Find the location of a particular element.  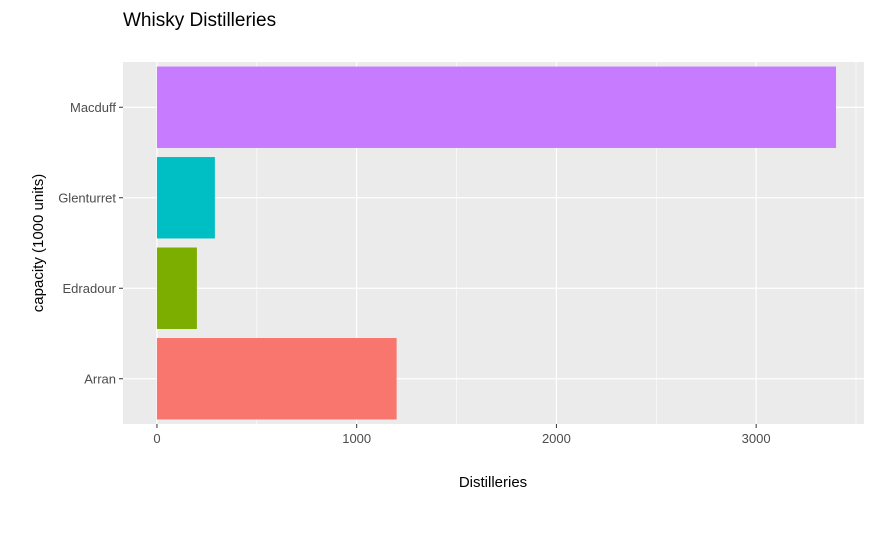

y-tick-label: Edradour is located at coordinates (90, 288).